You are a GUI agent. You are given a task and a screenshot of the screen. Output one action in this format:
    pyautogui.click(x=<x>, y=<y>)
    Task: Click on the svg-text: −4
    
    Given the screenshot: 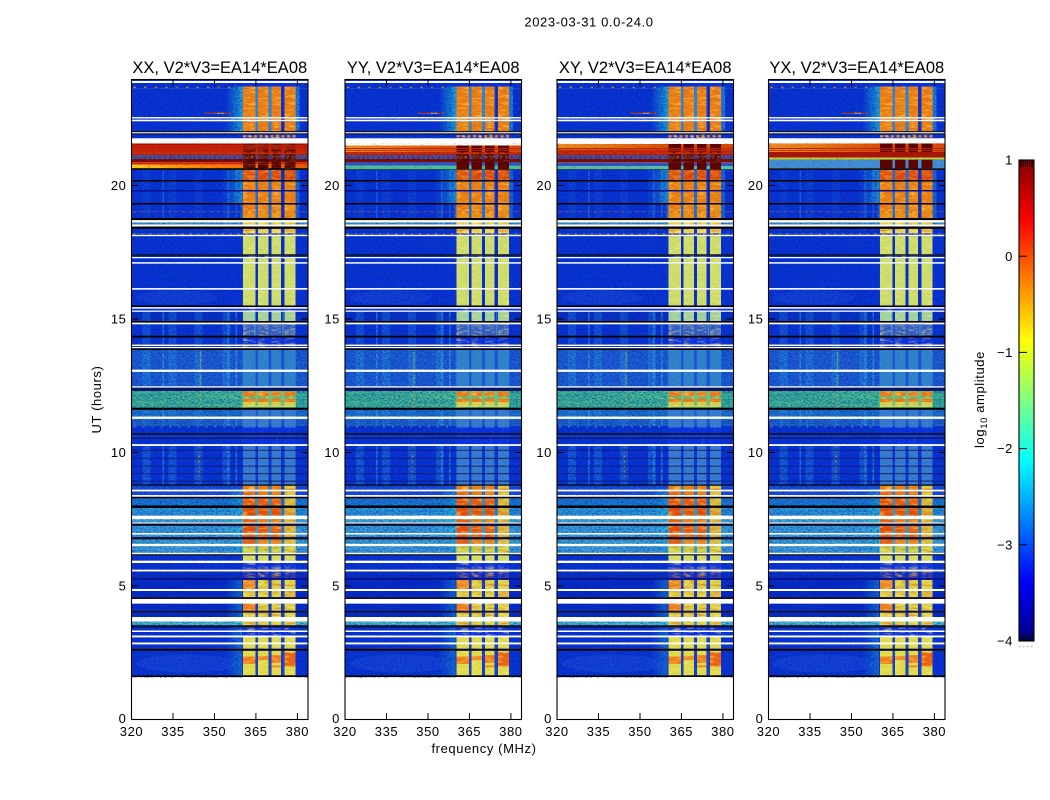 What is the action you would take?
    pyautogui.click(x=1005, y=641)
    